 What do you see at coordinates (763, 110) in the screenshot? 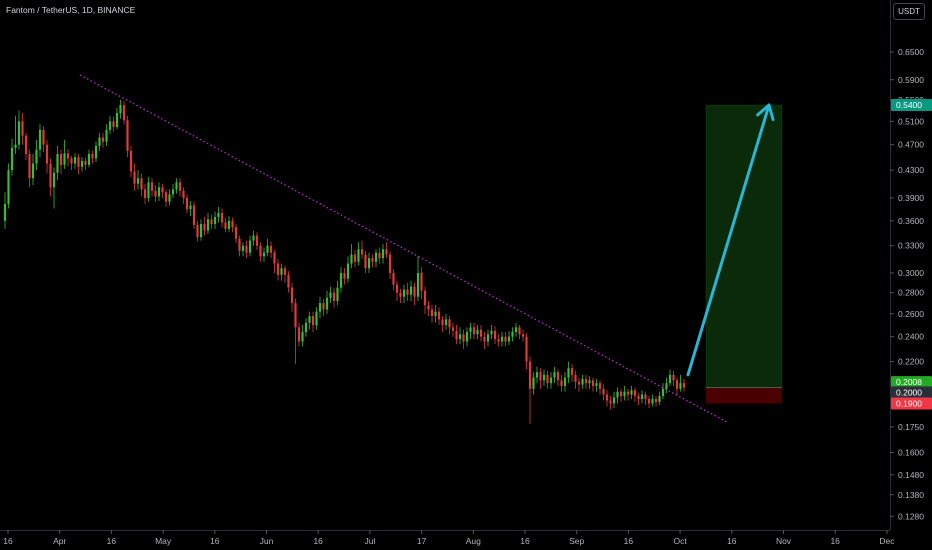
I see `projection-arrowhead` at bounding box center [763, 110].